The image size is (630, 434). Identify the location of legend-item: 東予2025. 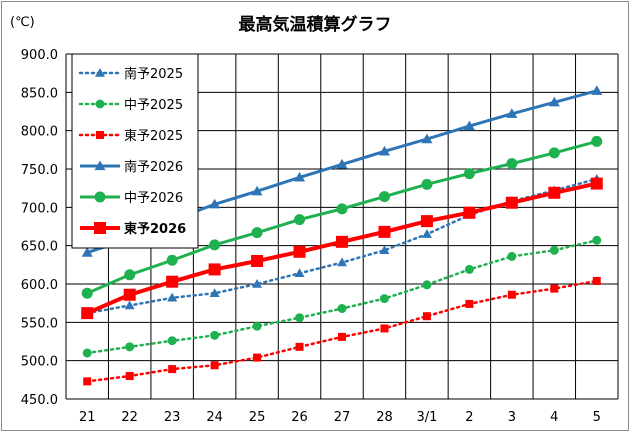
(130, 136).